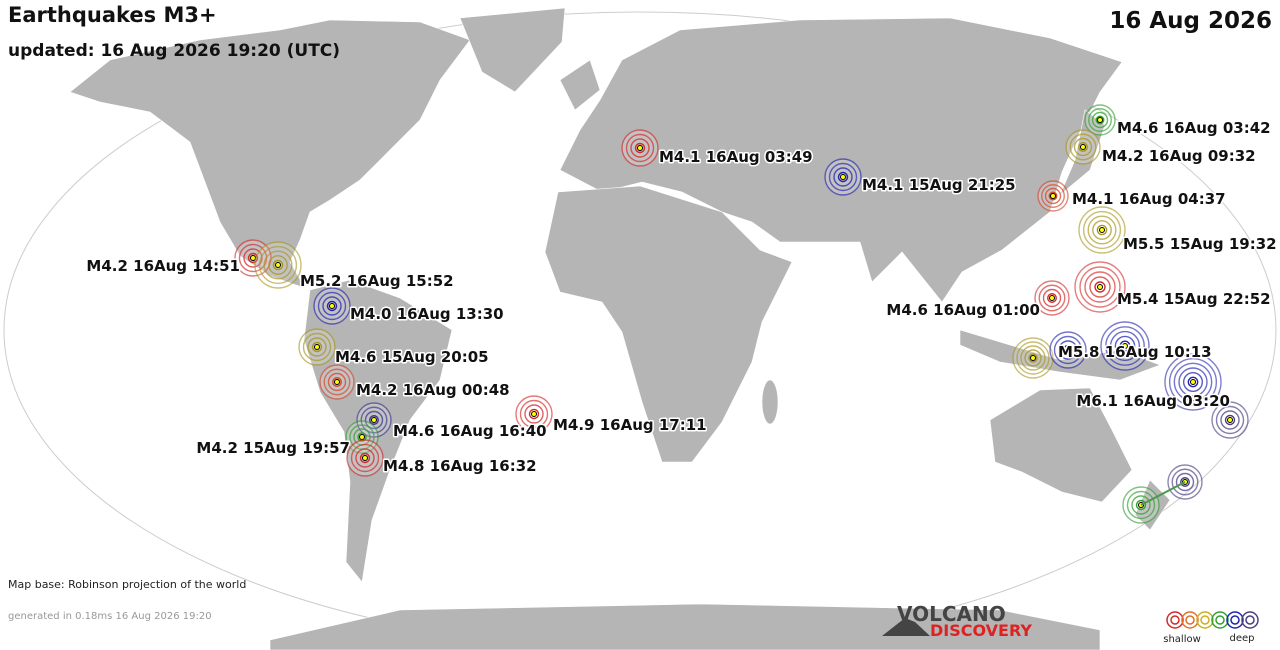 The image size is (1280, 650). Describe the element at coordinates (981, 630) in the screenshot. I see `logo-bottom: DISCOVERY` at that location.